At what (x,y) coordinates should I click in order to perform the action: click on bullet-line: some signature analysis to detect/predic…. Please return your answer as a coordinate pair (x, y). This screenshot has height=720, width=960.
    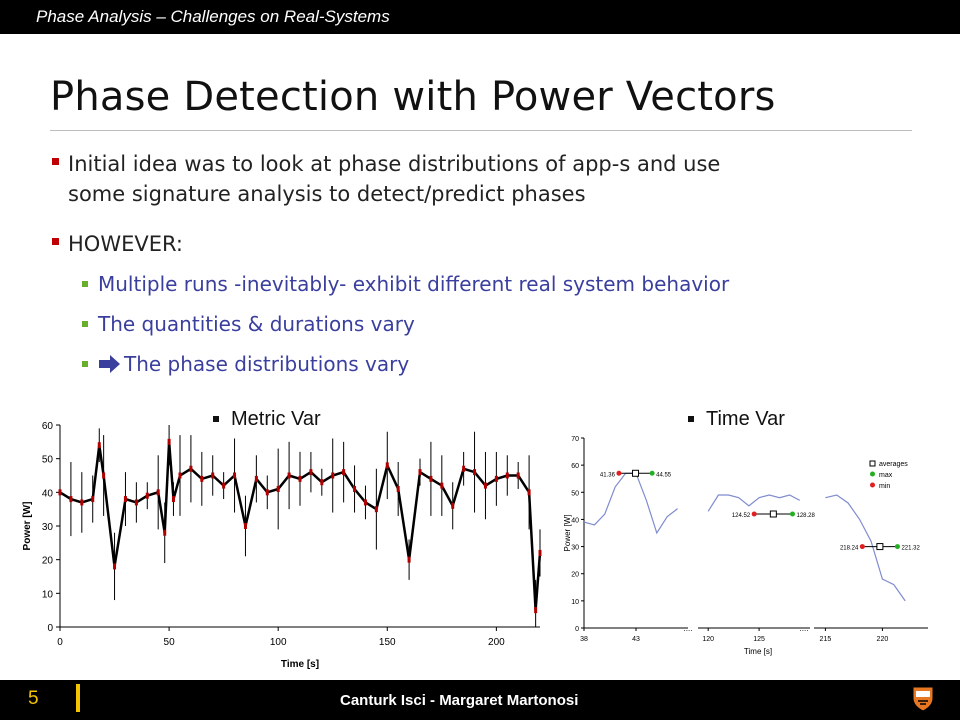
    Looking at the image, I should click on (327, 194).